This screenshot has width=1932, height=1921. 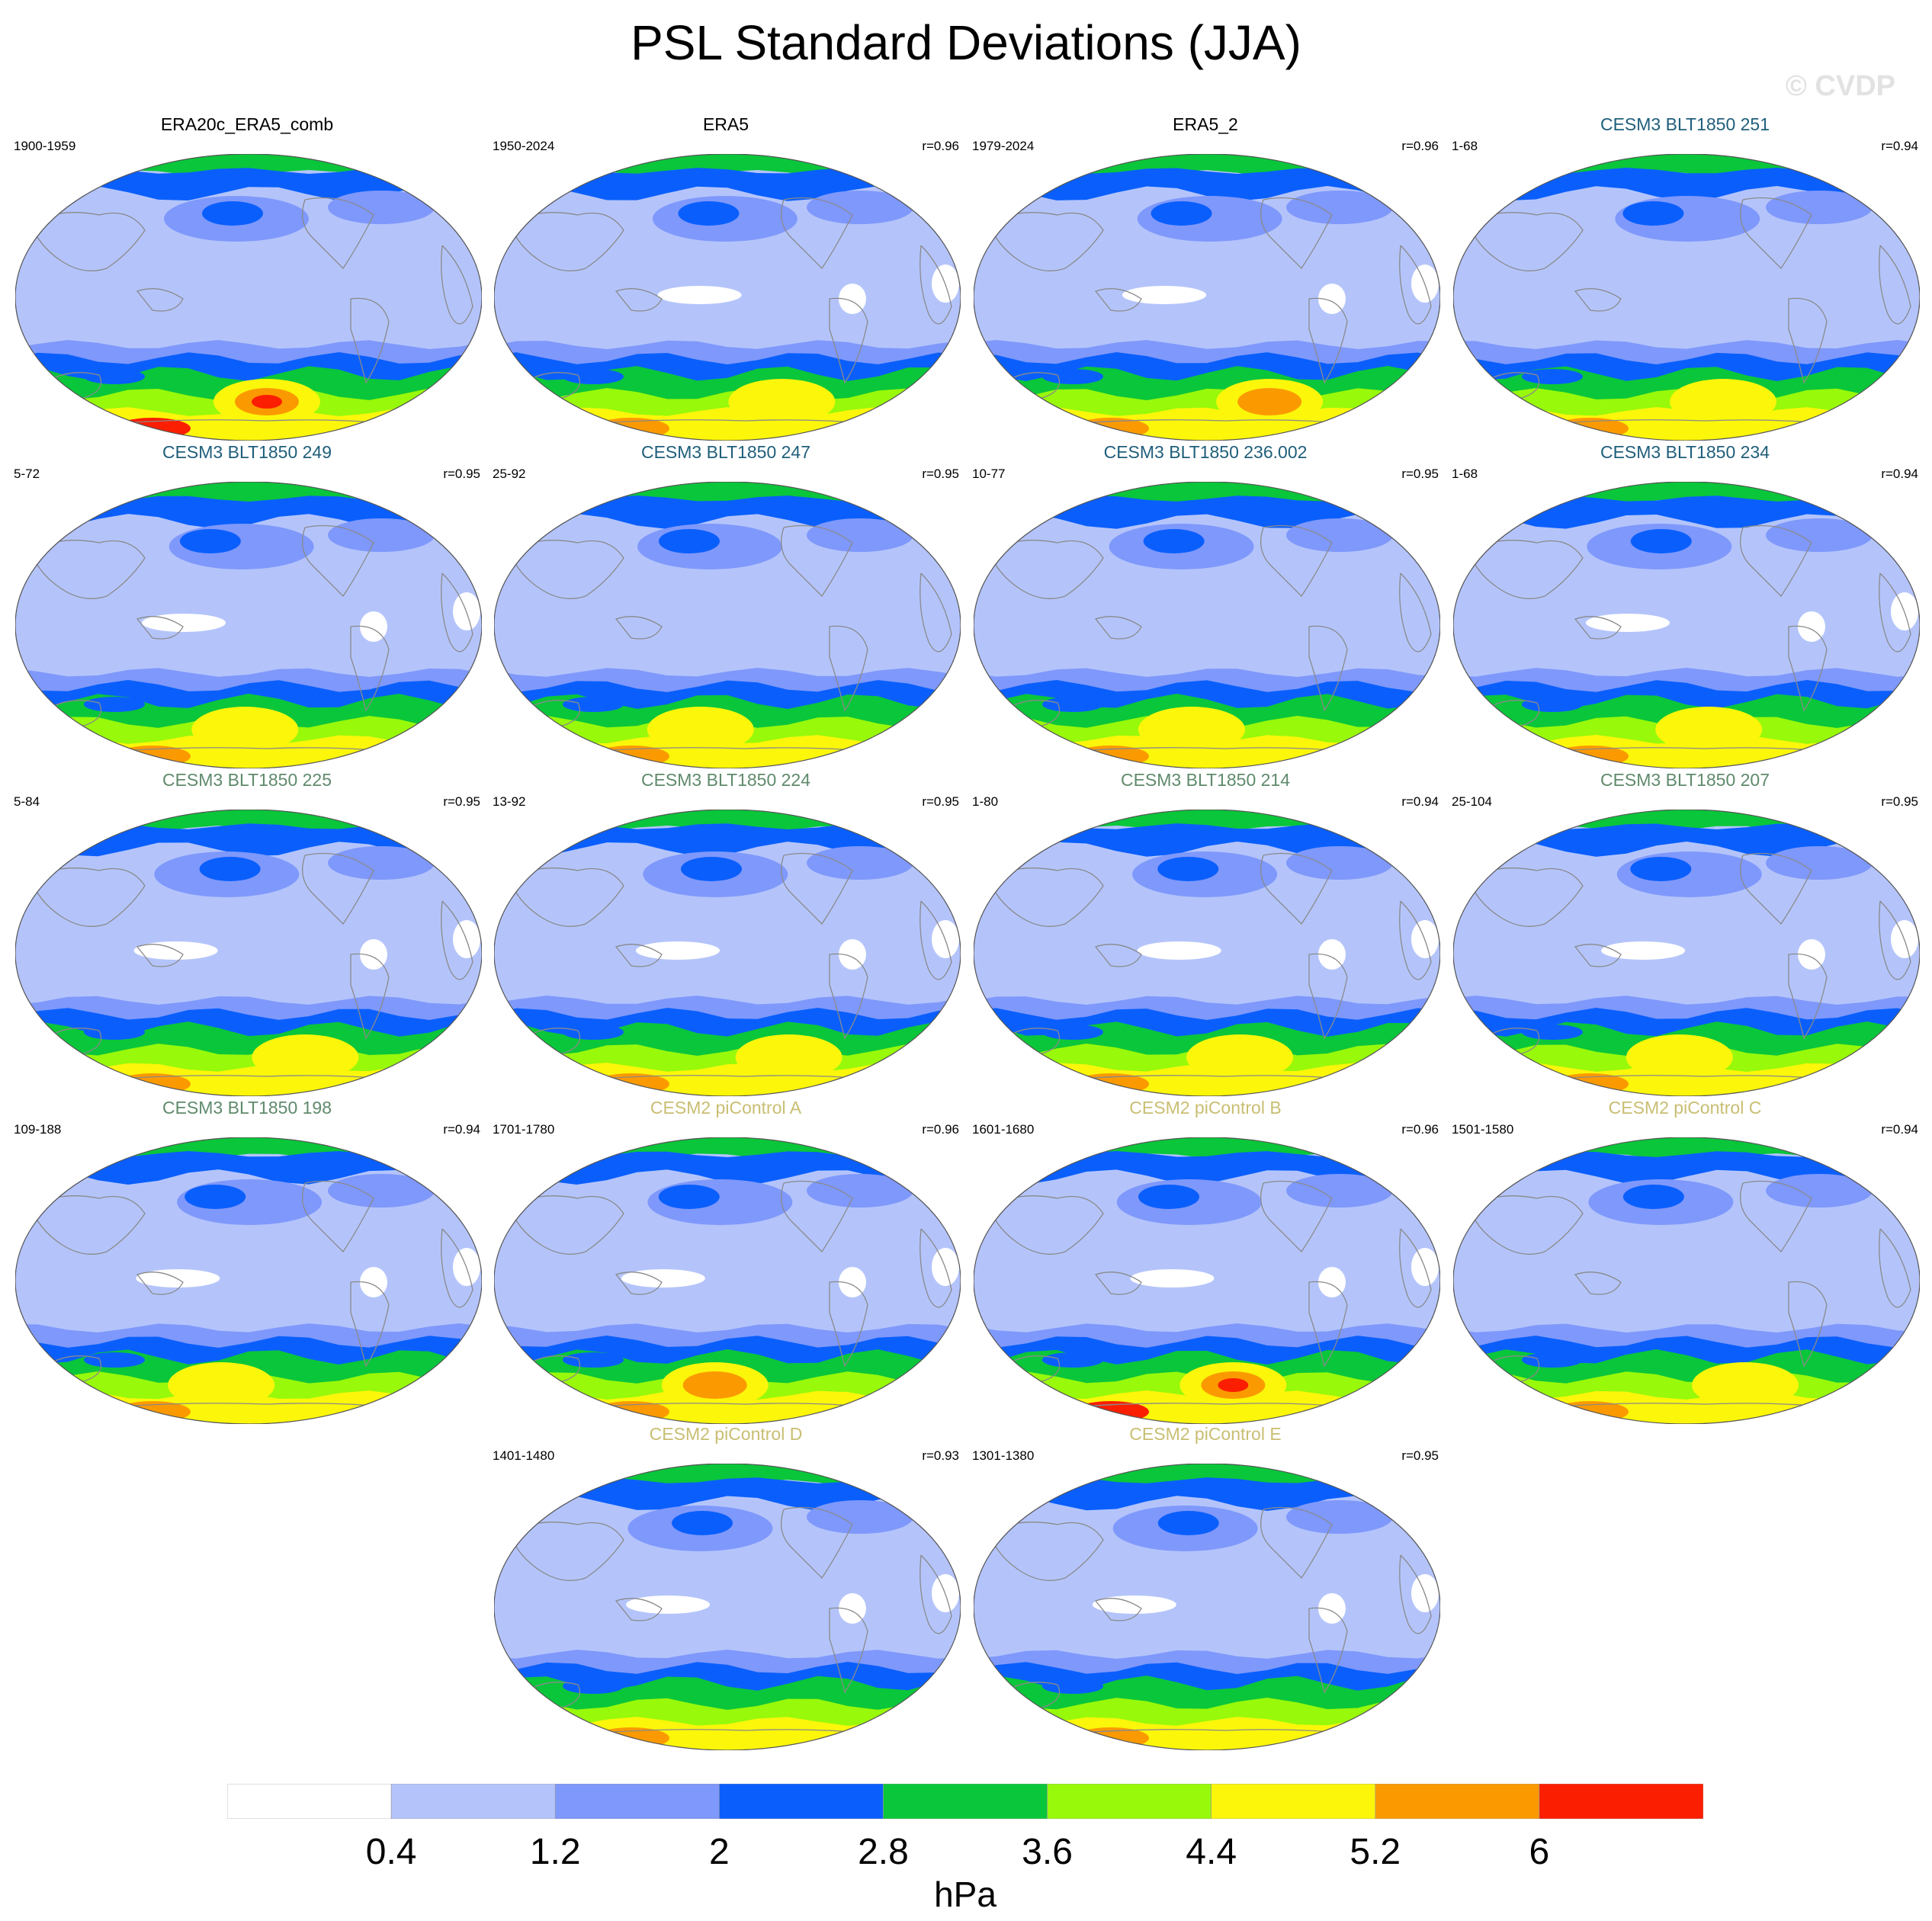 What do you see at coordinates (1206, 452) in the screenshot?
I see `panel-title: CESM3 BLT1850 236.002` at bounding box center [1206, 452].